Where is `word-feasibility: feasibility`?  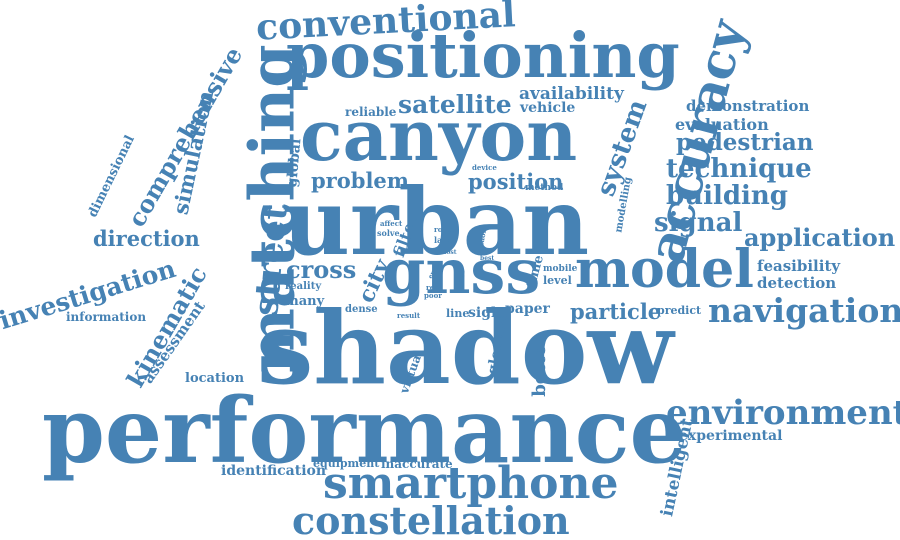
word-feasibility: feasibility is located at coordinates (799, 266).